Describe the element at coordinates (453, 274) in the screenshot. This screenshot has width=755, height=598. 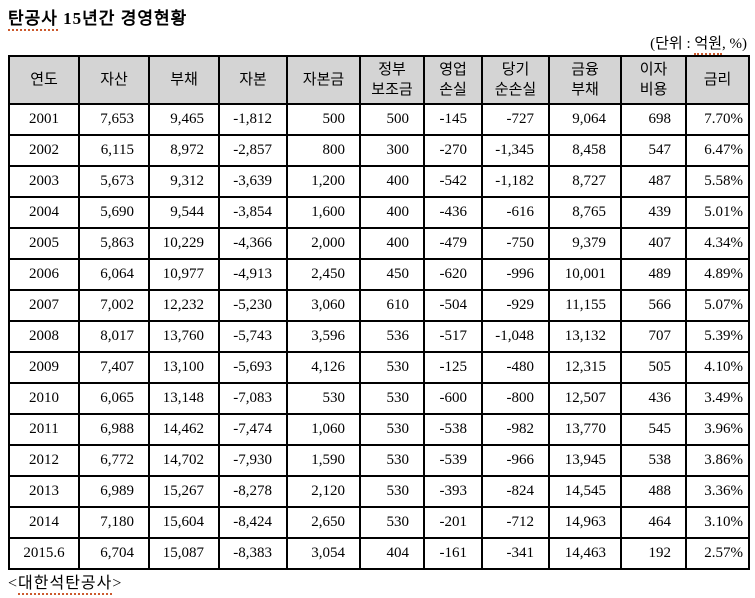
I see `value-cell: -620` at that location.